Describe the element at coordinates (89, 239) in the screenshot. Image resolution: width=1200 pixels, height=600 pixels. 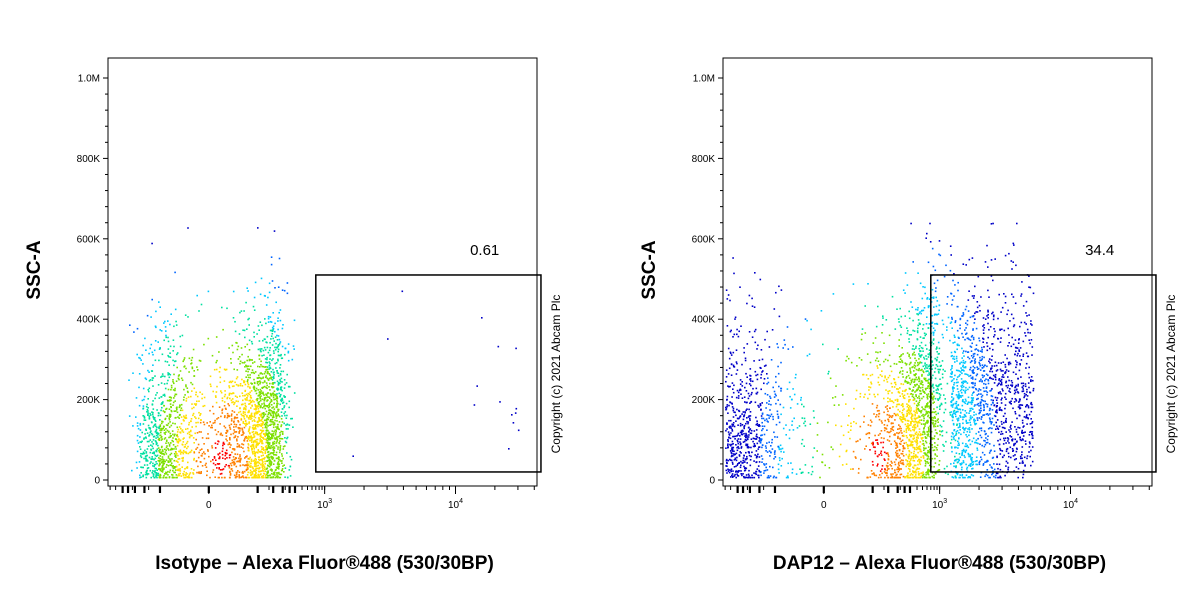
I see `y-tick-label: 600K` at that location.